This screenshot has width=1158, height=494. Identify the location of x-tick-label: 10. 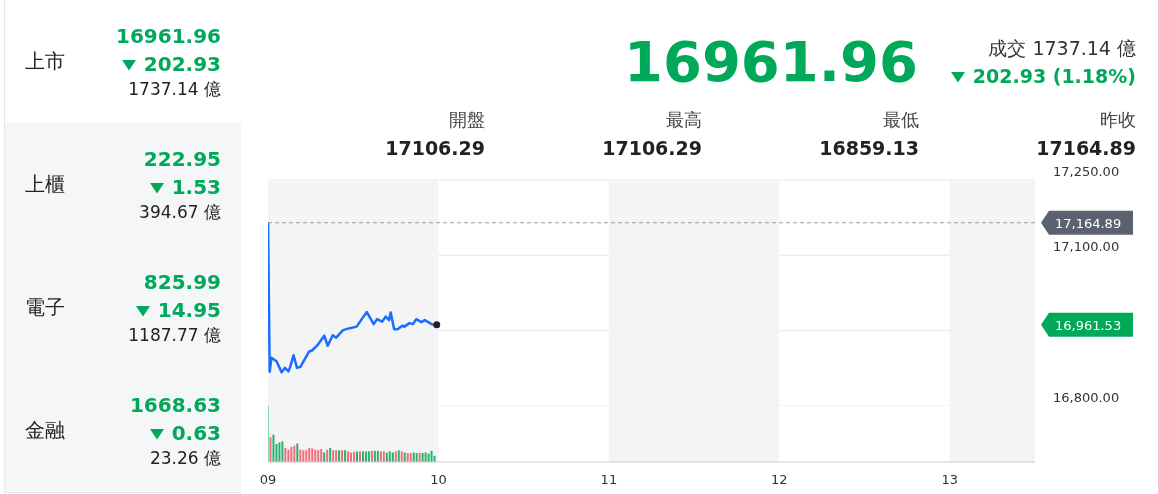
(438, 479).